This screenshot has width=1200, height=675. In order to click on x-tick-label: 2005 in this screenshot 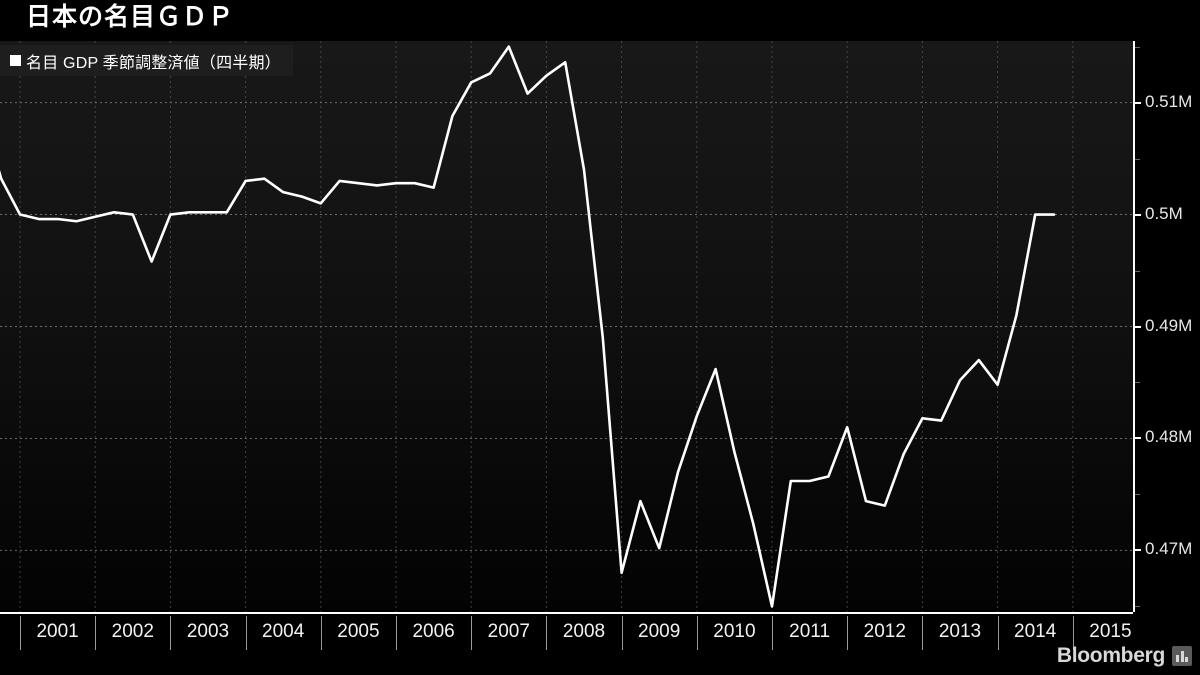, I will do `click(358, 631)`.